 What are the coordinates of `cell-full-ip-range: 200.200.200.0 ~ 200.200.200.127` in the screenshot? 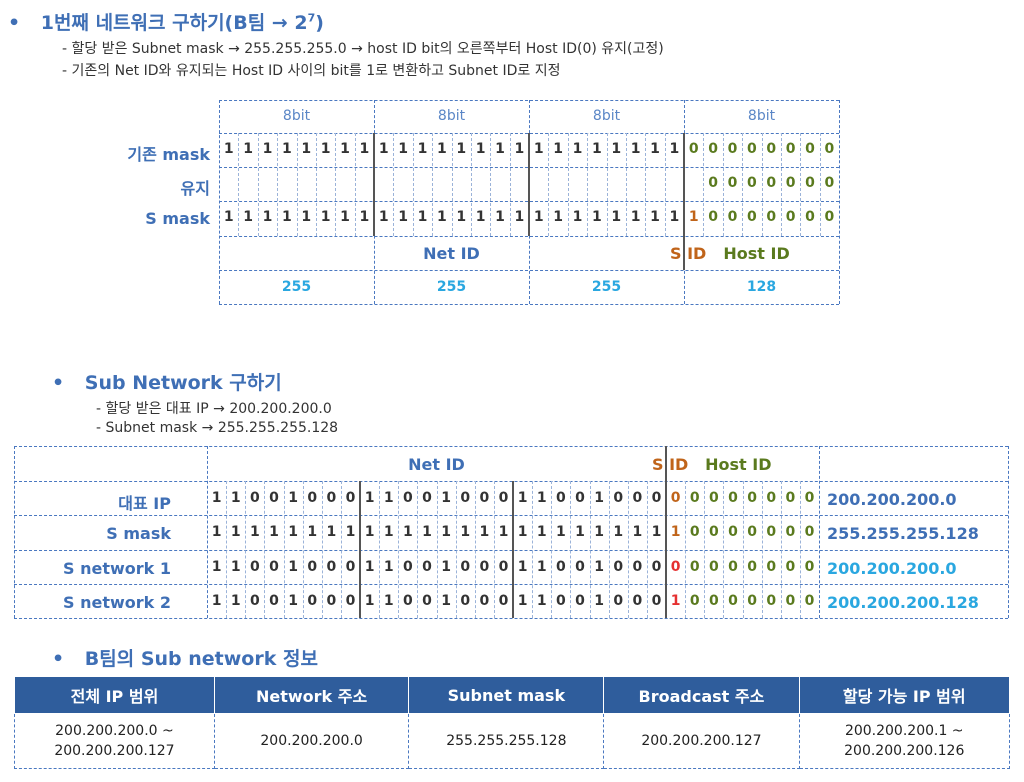 It's located at (114, 741).